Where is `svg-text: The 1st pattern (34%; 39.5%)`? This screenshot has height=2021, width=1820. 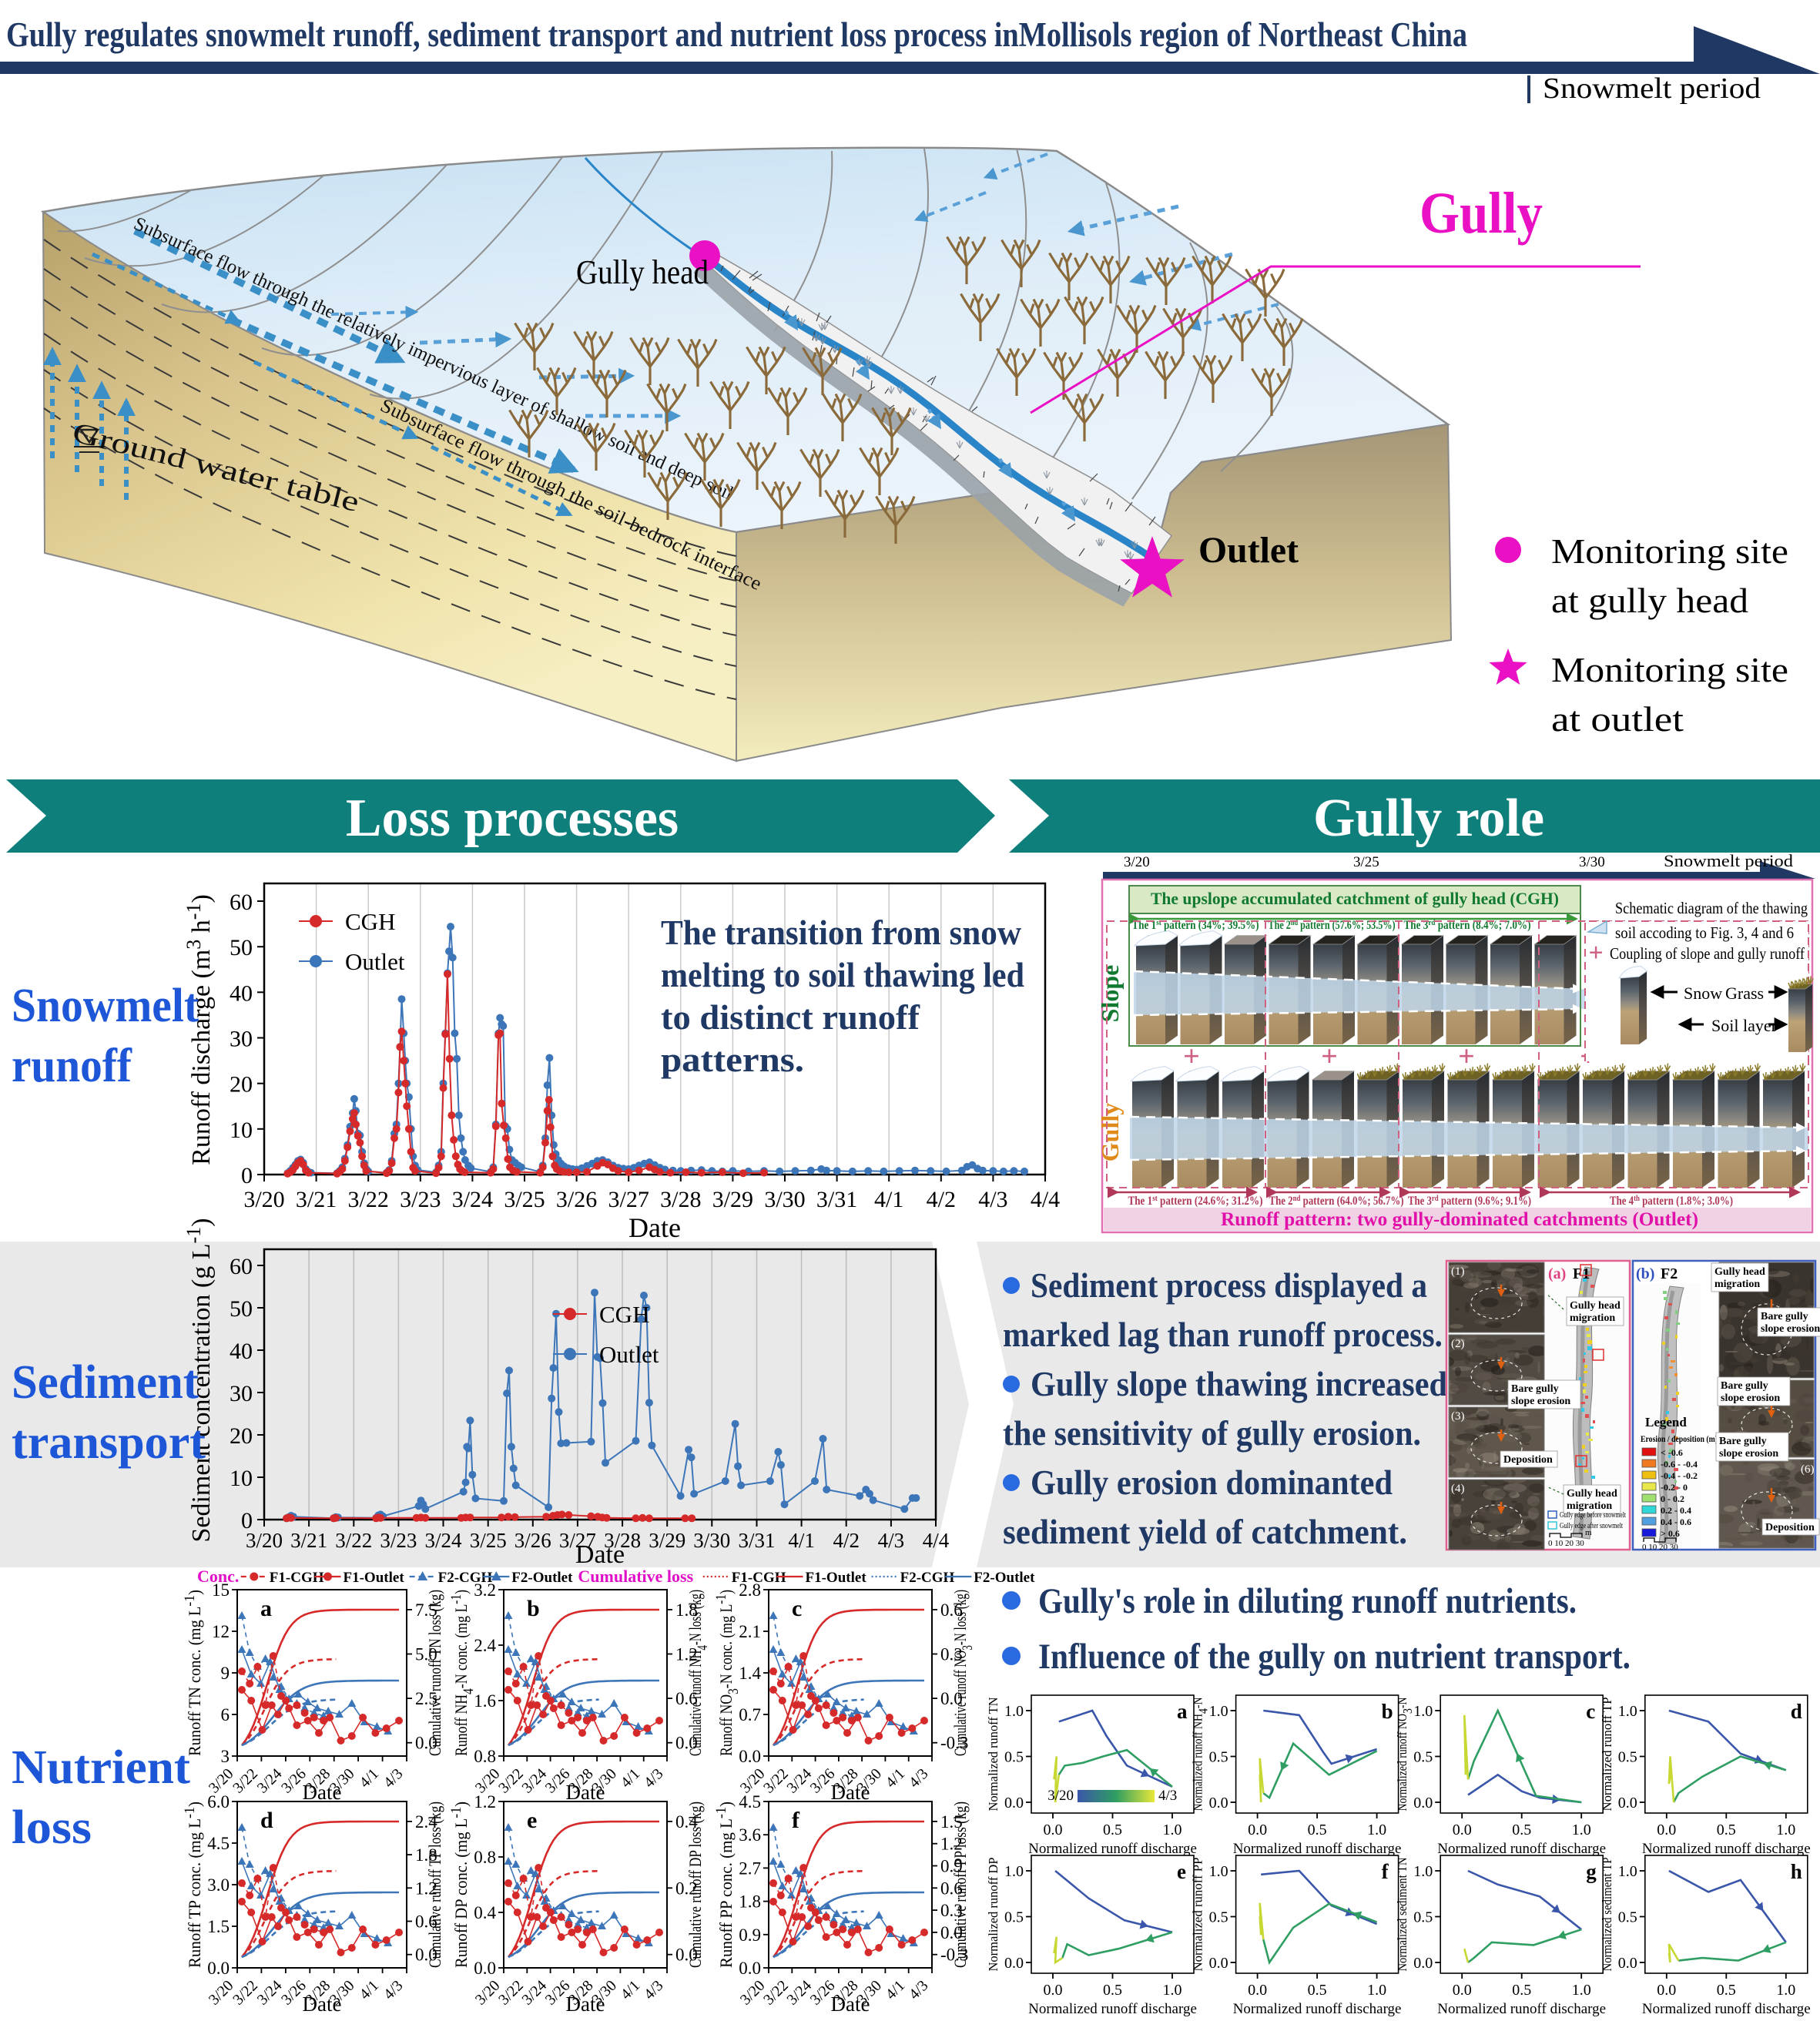 svg-text: The 1st pattern (34%; 39.5%) is located at coordinates (1196, 925).